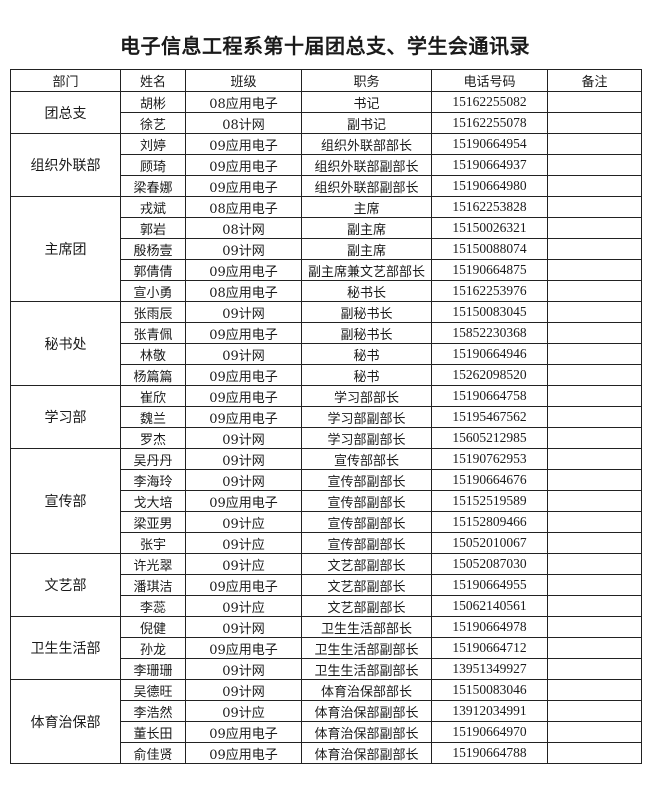  I want to click on page-title: 电子信息工程系第十届团总支、学生会通讯录, so click(325, 46).